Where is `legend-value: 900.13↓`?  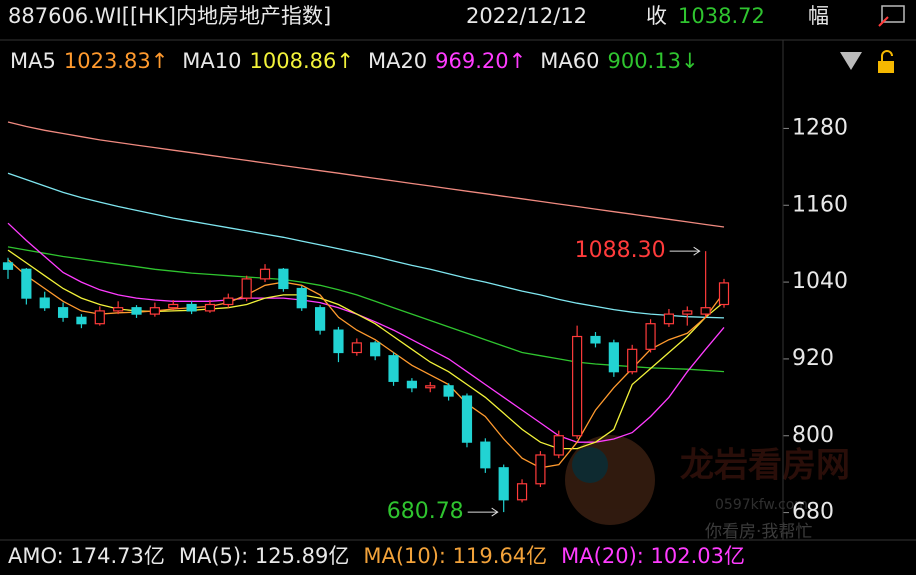
legend-value: 900.13↓ is located at coordinates (652, 61).